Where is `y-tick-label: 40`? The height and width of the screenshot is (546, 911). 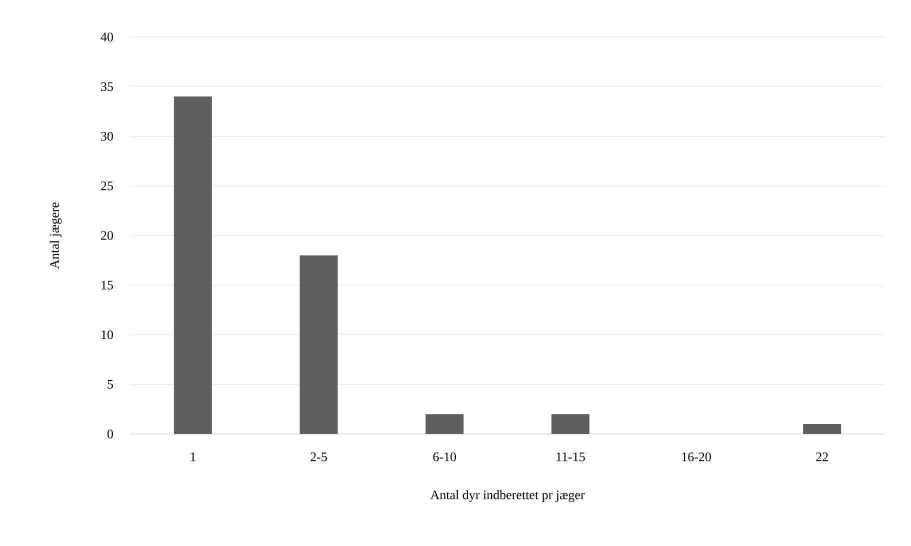 y-tick-label: 40 is located at coordinates (106, 37).